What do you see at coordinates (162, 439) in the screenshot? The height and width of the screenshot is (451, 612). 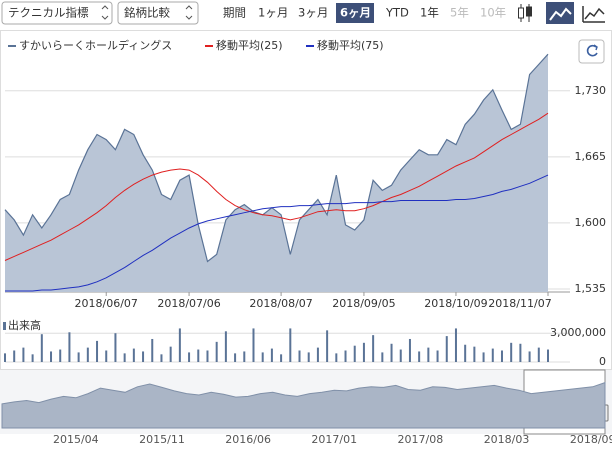 I see `navigator-label: 2015/11` at bounding box center [162, 439].